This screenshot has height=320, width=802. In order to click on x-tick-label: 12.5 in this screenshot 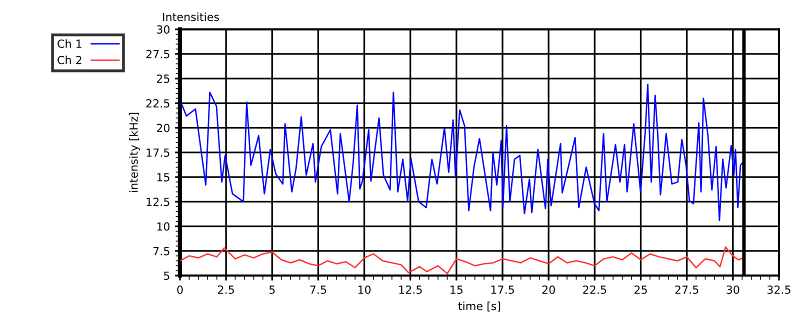, I will do `click(410, 290)`.